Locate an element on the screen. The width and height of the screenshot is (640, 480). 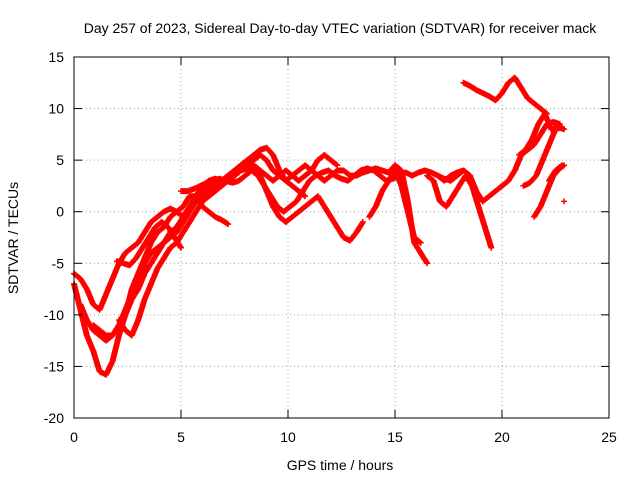
x-tick-label: 20 is located at coordinates (502, 437).